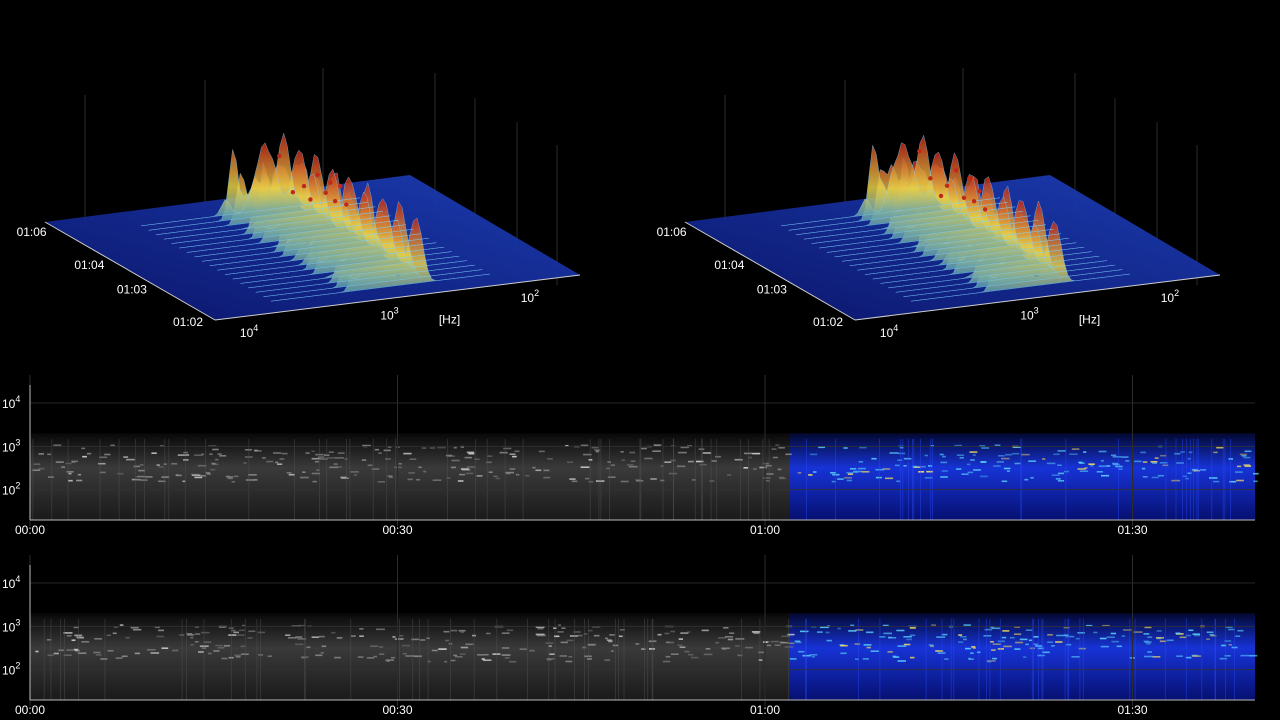  Describe the element at coordinates (1132, 530) in the screenshot. I see `x-tick-label: 01:30` at that location.